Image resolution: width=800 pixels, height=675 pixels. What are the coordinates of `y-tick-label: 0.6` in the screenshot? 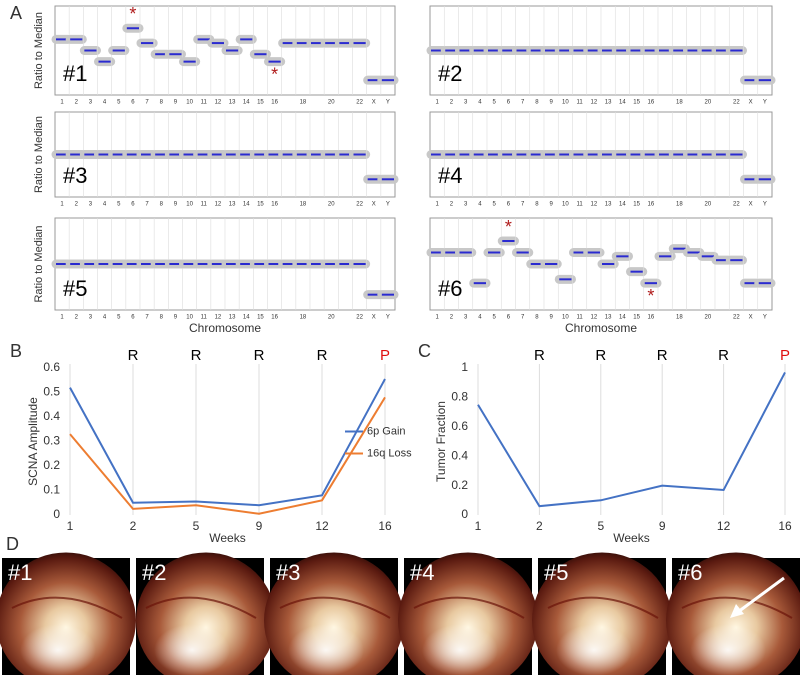 It's located at (459, 426).